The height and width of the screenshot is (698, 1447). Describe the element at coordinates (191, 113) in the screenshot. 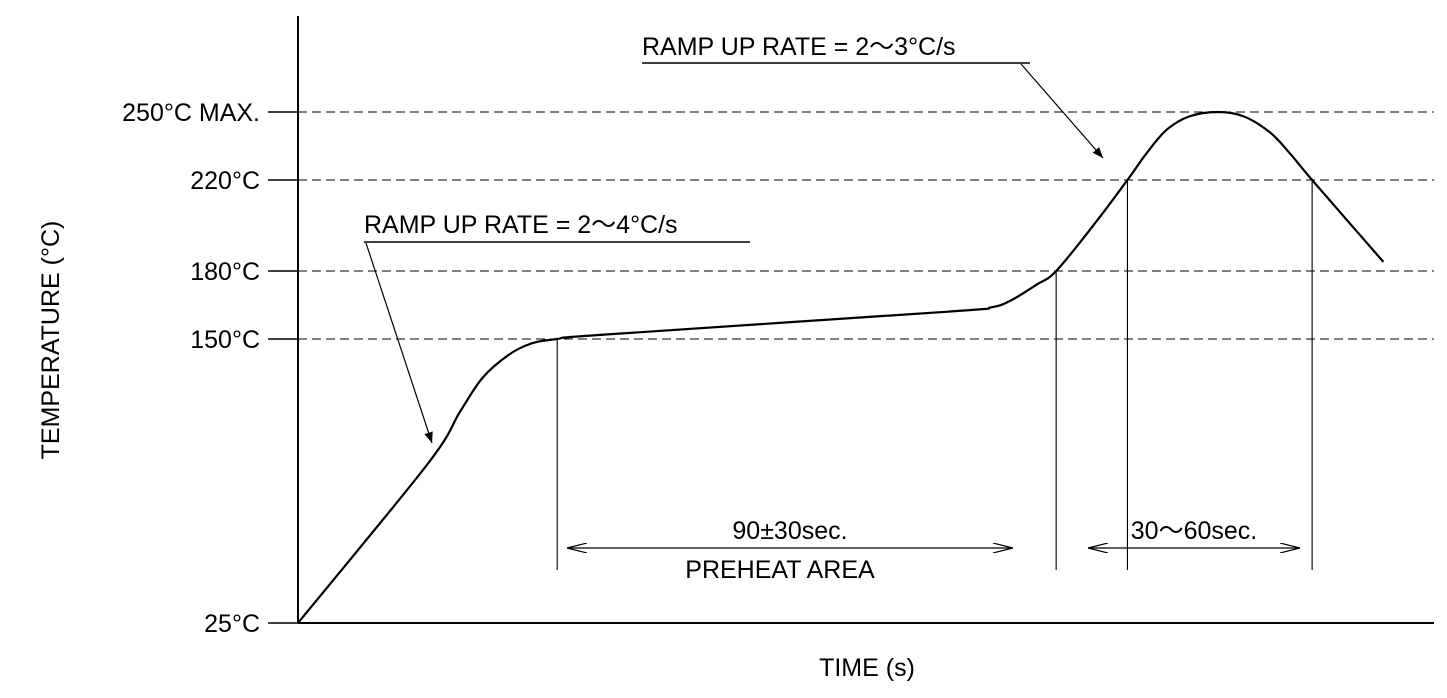

I see `y-tick-label: 250°C MAX.` at that location.